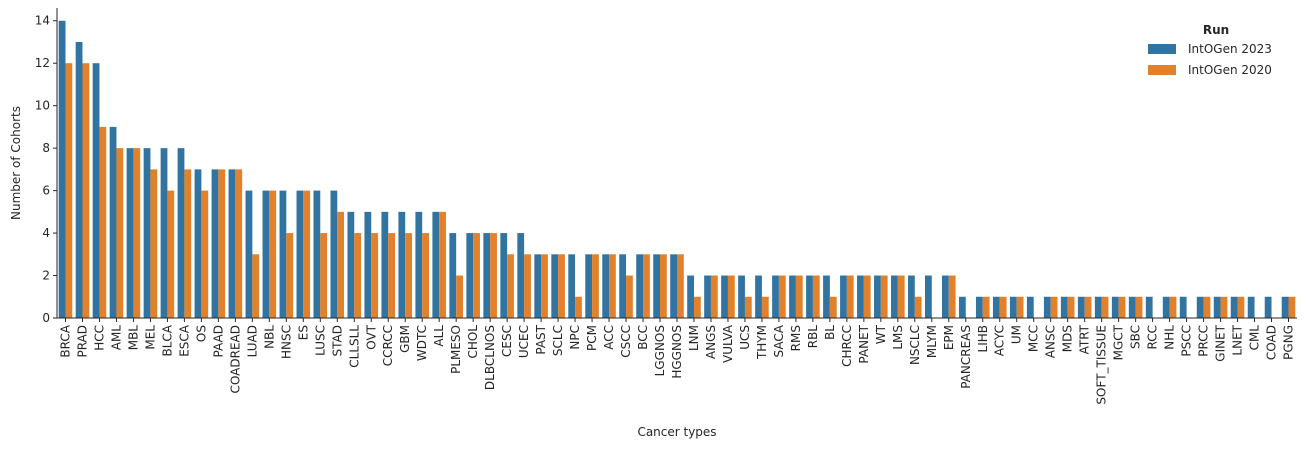 This screenshot has height=449, width=1307. I want to click on x-tick-label-past: PAST, so click(541, 339).